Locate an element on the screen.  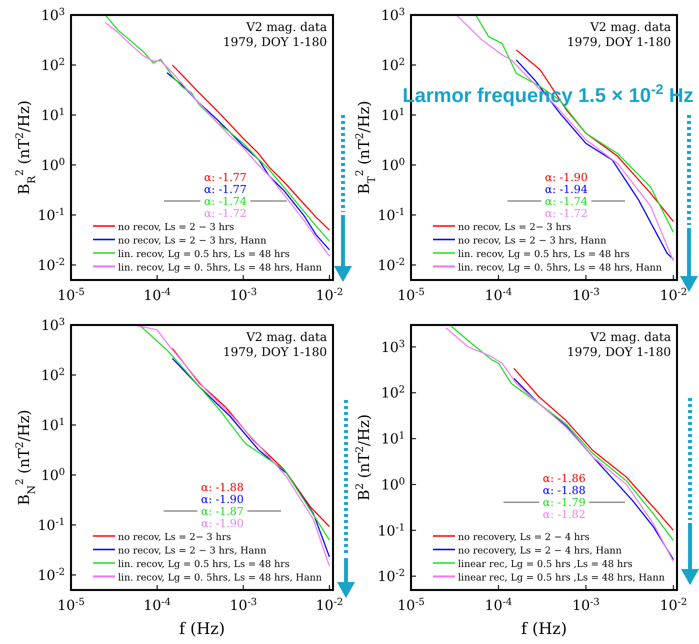
annotation: α: -1.82 is located at coordinates (564, 515).